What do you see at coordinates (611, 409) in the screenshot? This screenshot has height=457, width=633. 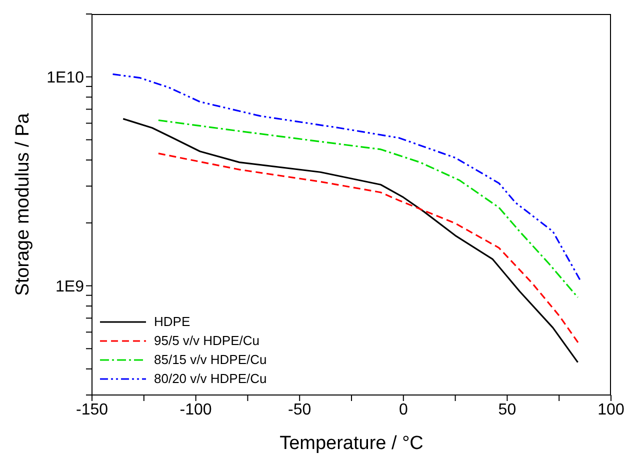 I see `x-tick-label: 100` at bounding box center [611, 409].